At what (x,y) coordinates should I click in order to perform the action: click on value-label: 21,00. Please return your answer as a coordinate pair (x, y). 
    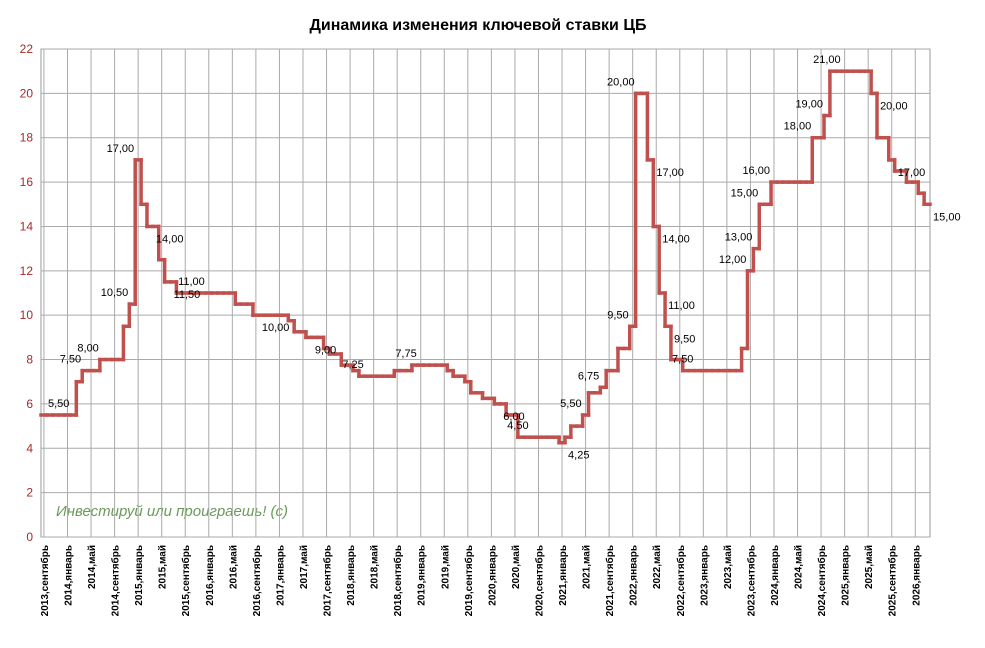
    Looking at the image, I should click on (827, 60).